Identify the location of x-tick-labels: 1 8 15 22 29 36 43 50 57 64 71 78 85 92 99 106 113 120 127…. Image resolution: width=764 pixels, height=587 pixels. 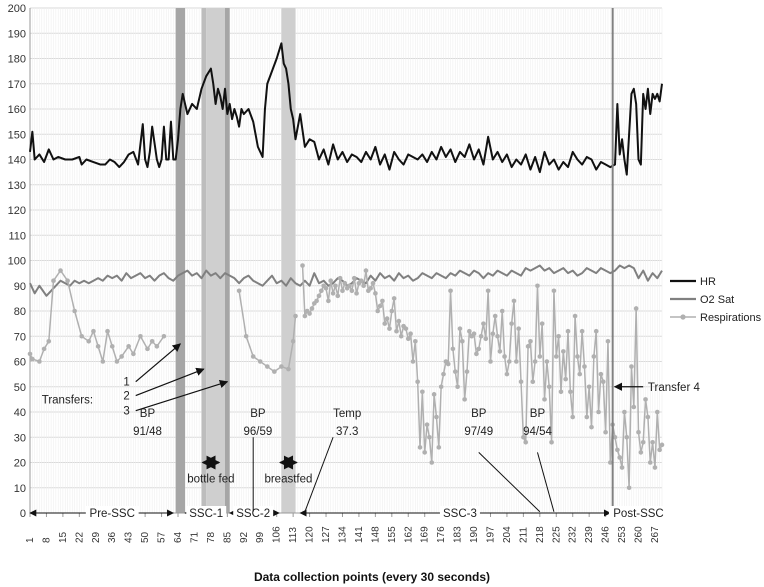
(343, 528).